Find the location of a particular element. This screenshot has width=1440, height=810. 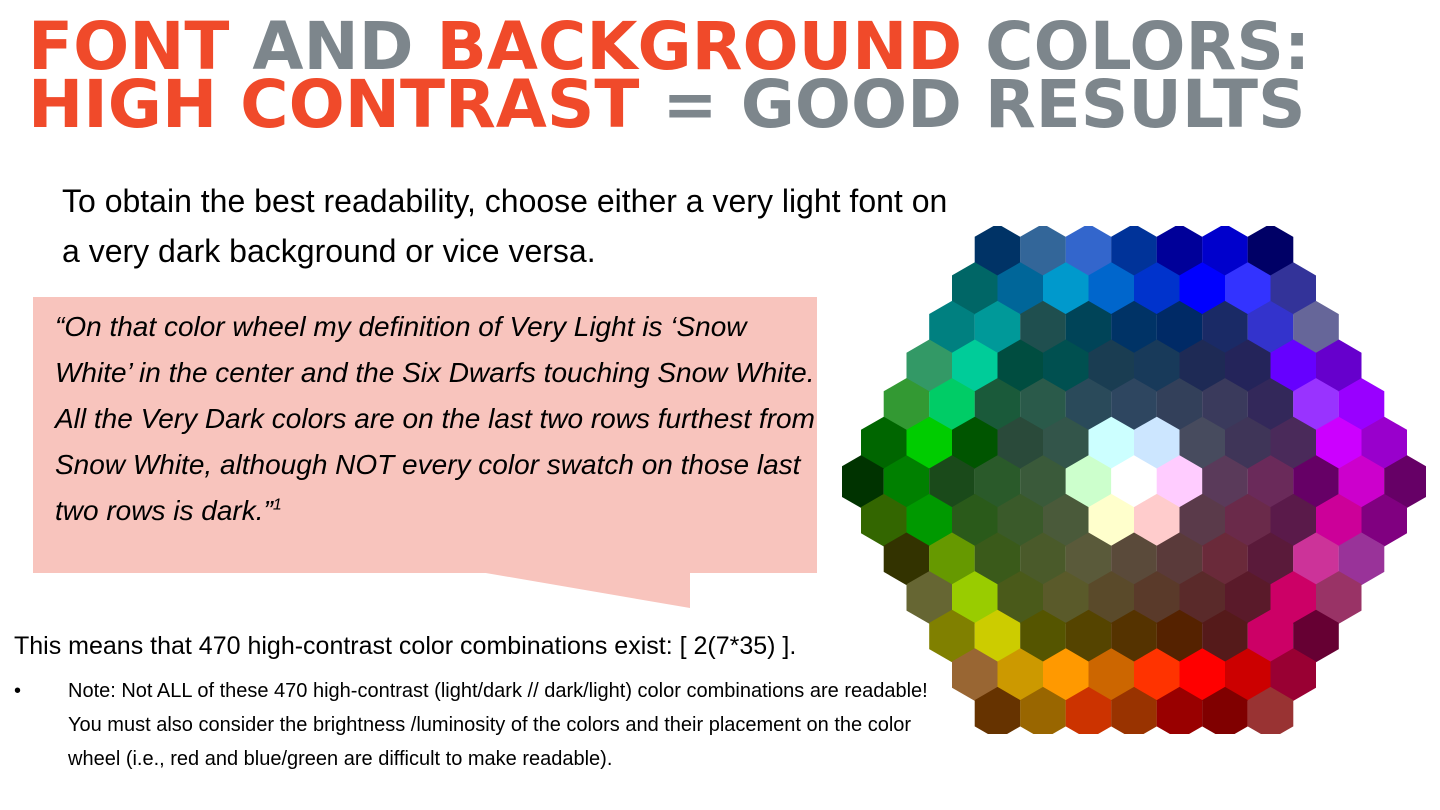

title-word-high-contrast: HIGH CONTRAST is located at coordinates (334, 104).